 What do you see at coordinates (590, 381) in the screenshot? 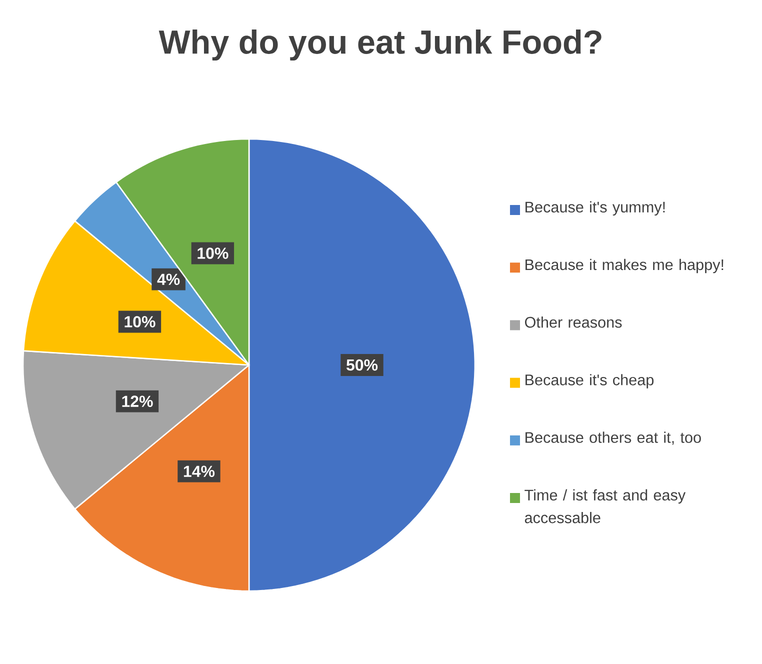
I see `legend-label: Because it's cheap` at bounding box center [590, 381].